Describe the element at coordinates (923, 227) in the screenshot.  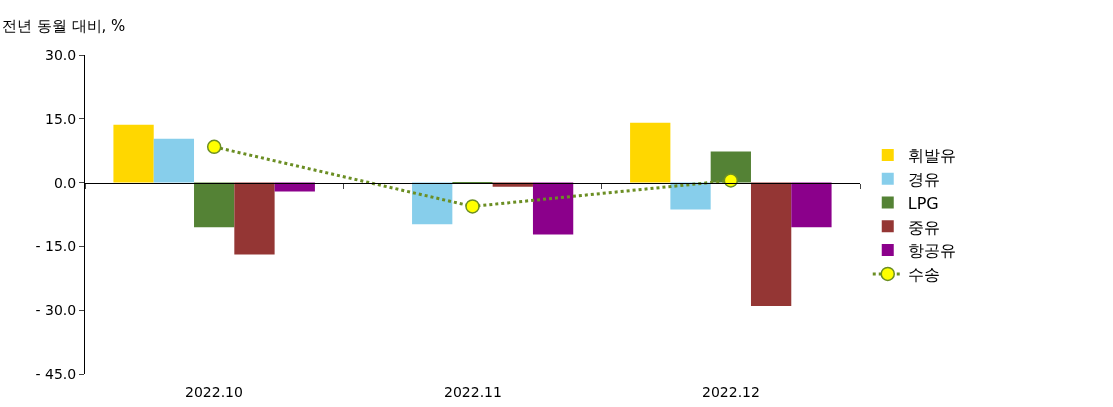
I see `legend-label: 중유` at that location.